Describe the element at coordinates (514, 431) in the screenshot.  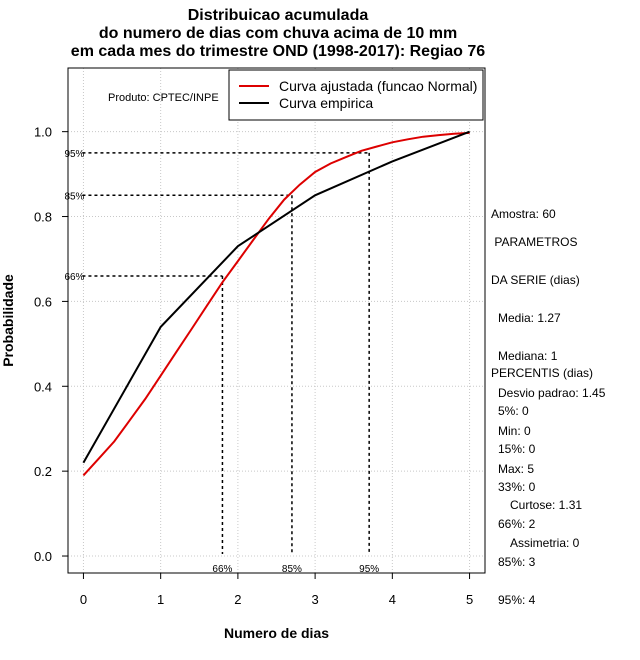
I see `stat-min: Min: 0` at that location.